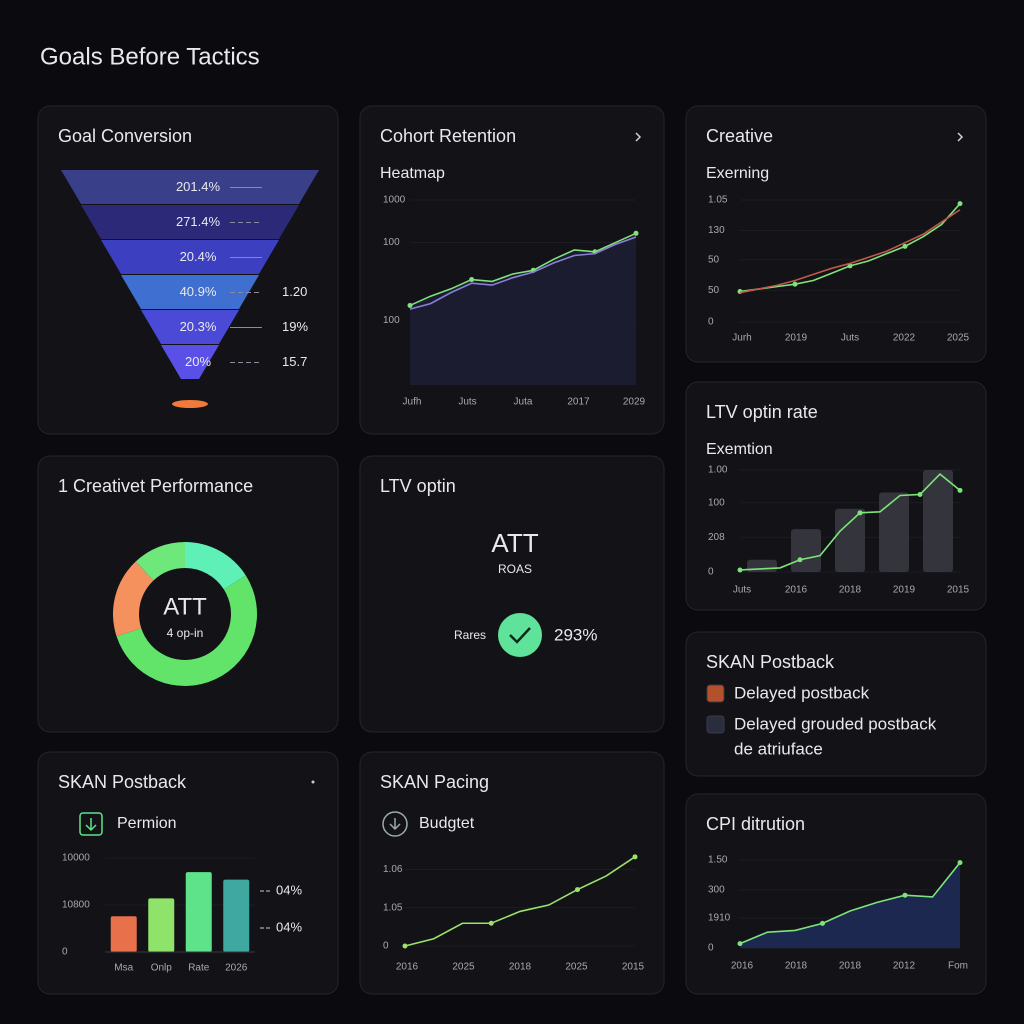 The height and width of the screenshot is (1024, 1024). What do you see at coordinates (434, 782) in the screenshot?
I see `panel-title: SKAN Pacing` at bounding box center [434, 782].